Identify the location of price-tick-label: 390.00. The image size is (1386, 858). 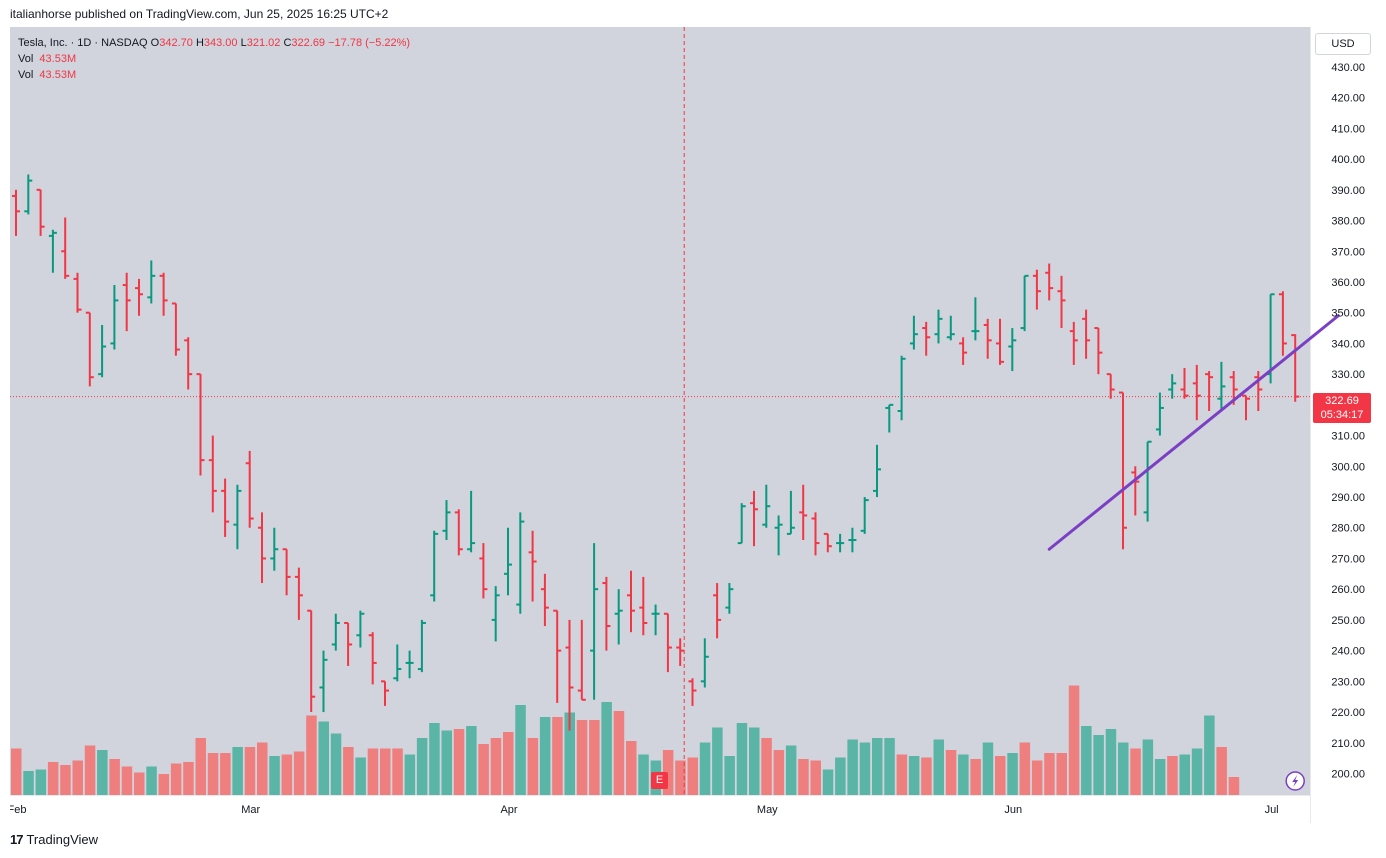
(1348, 191).